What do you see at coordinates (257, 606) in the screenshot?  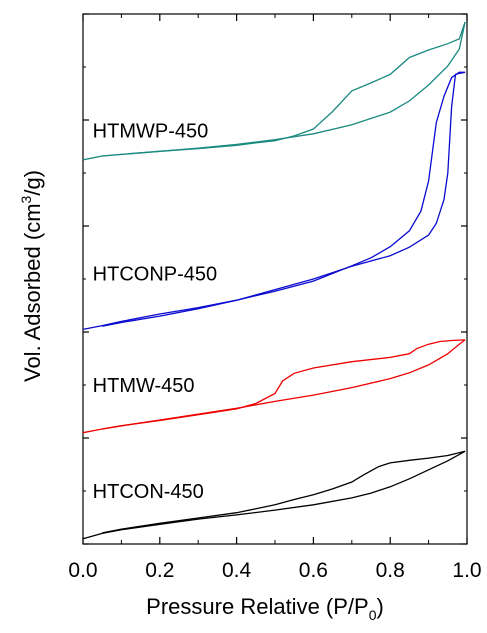 I see `x-axis-title-main: Pressure Relative (P/P` at bounding box center [257, 606].